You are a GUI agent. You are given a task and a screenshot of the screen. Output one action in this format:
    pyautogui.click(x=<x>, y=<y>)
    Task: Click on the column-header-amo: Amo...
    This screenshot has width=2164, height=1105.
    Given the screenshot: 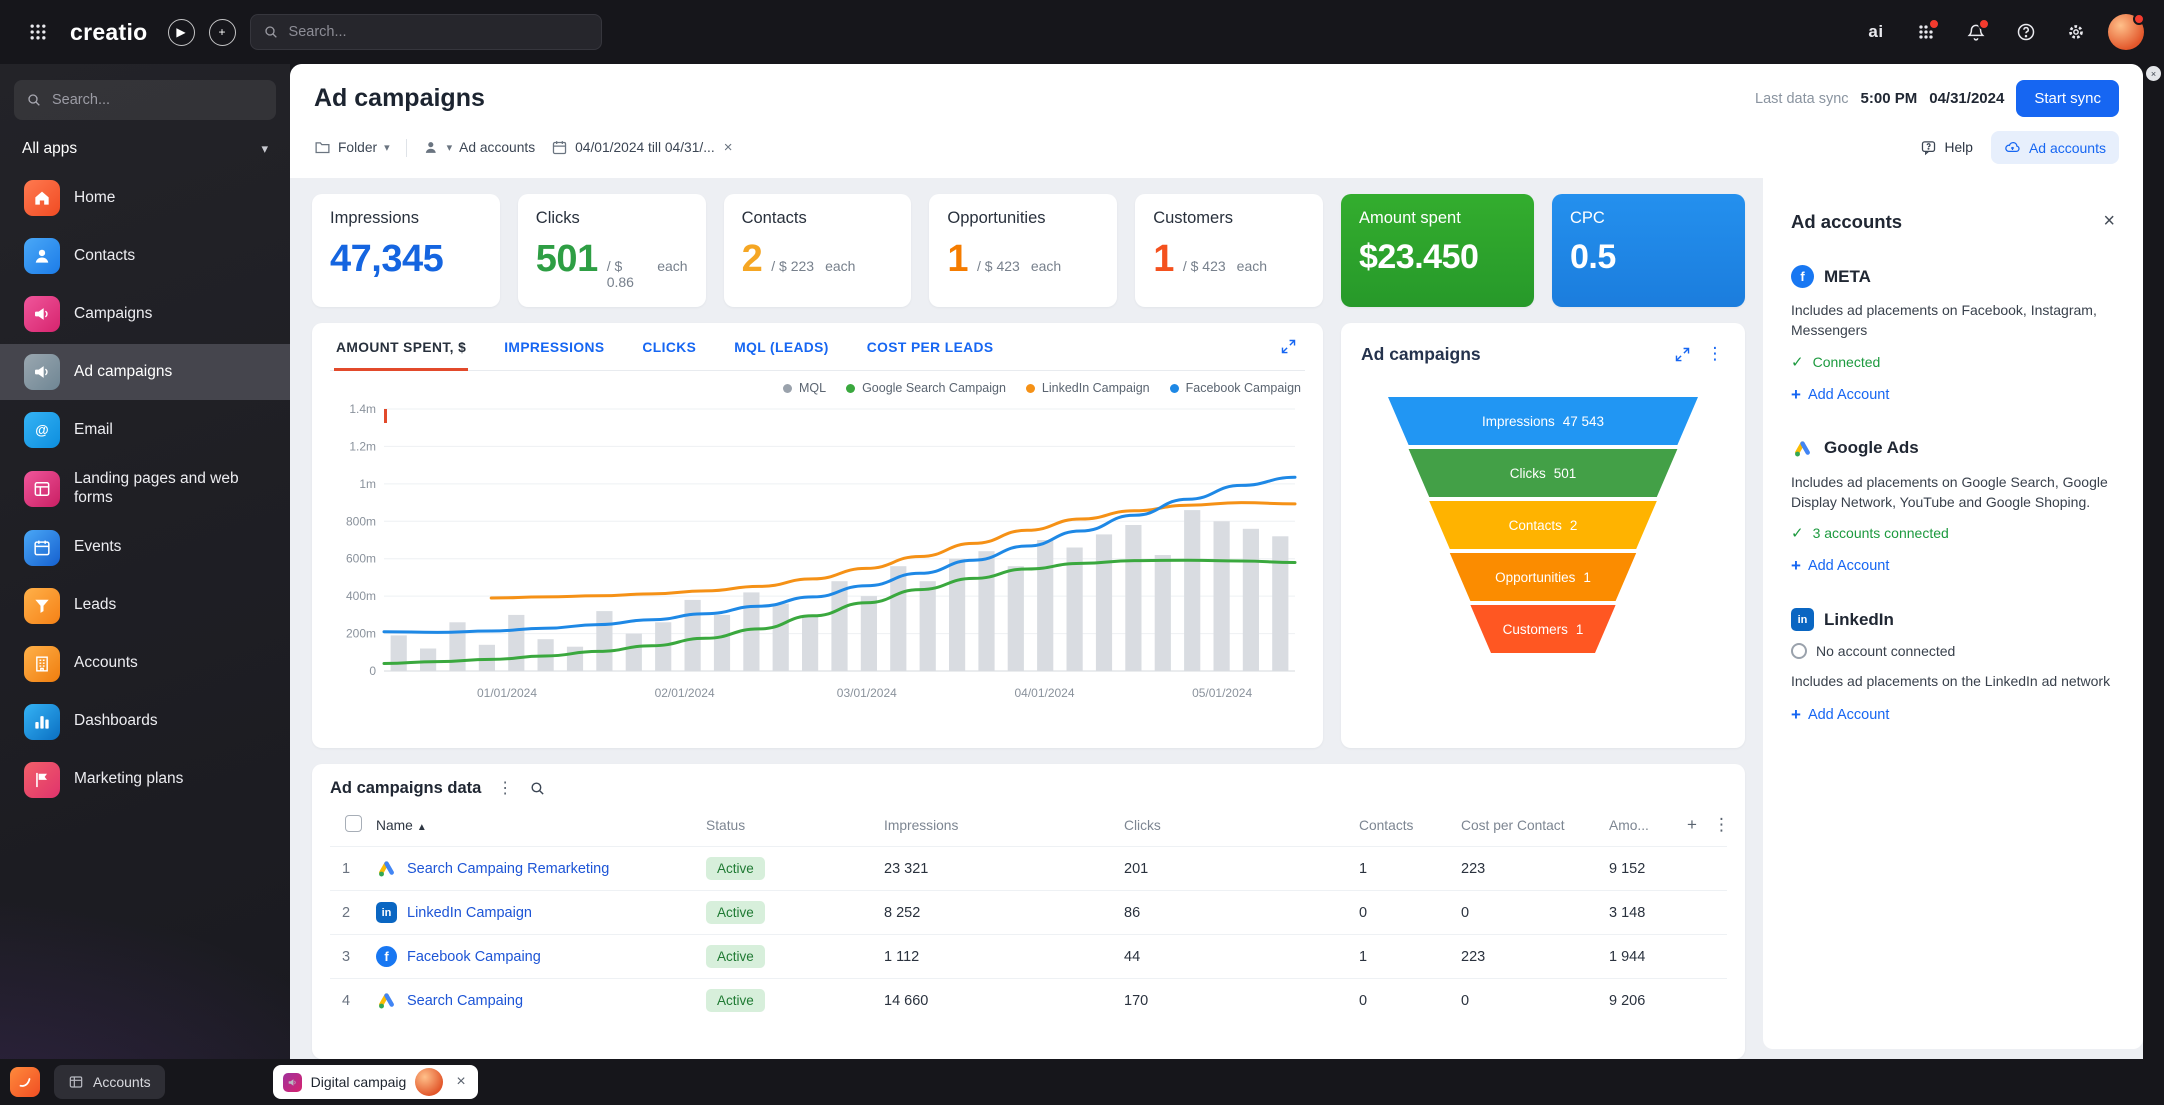 What is the action you would take?
    pyautogui.click(x=1629, y=825)
    